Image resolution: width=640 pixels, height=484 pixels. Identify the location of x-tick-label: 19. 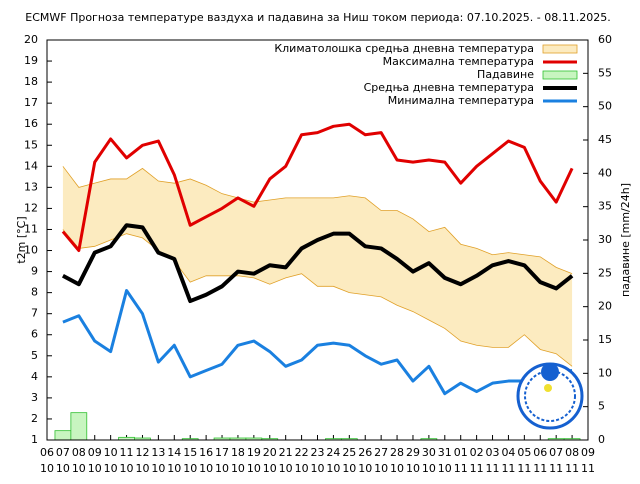
(254, 452).